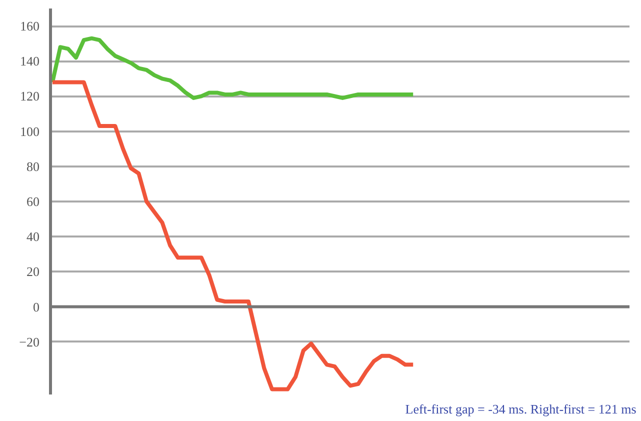 This screenshot has width=641, height=421. What do you see at coordinates (36, 306) in the screenshot?
I see `y-tick-label: 0` at bounding box center [36, 306].